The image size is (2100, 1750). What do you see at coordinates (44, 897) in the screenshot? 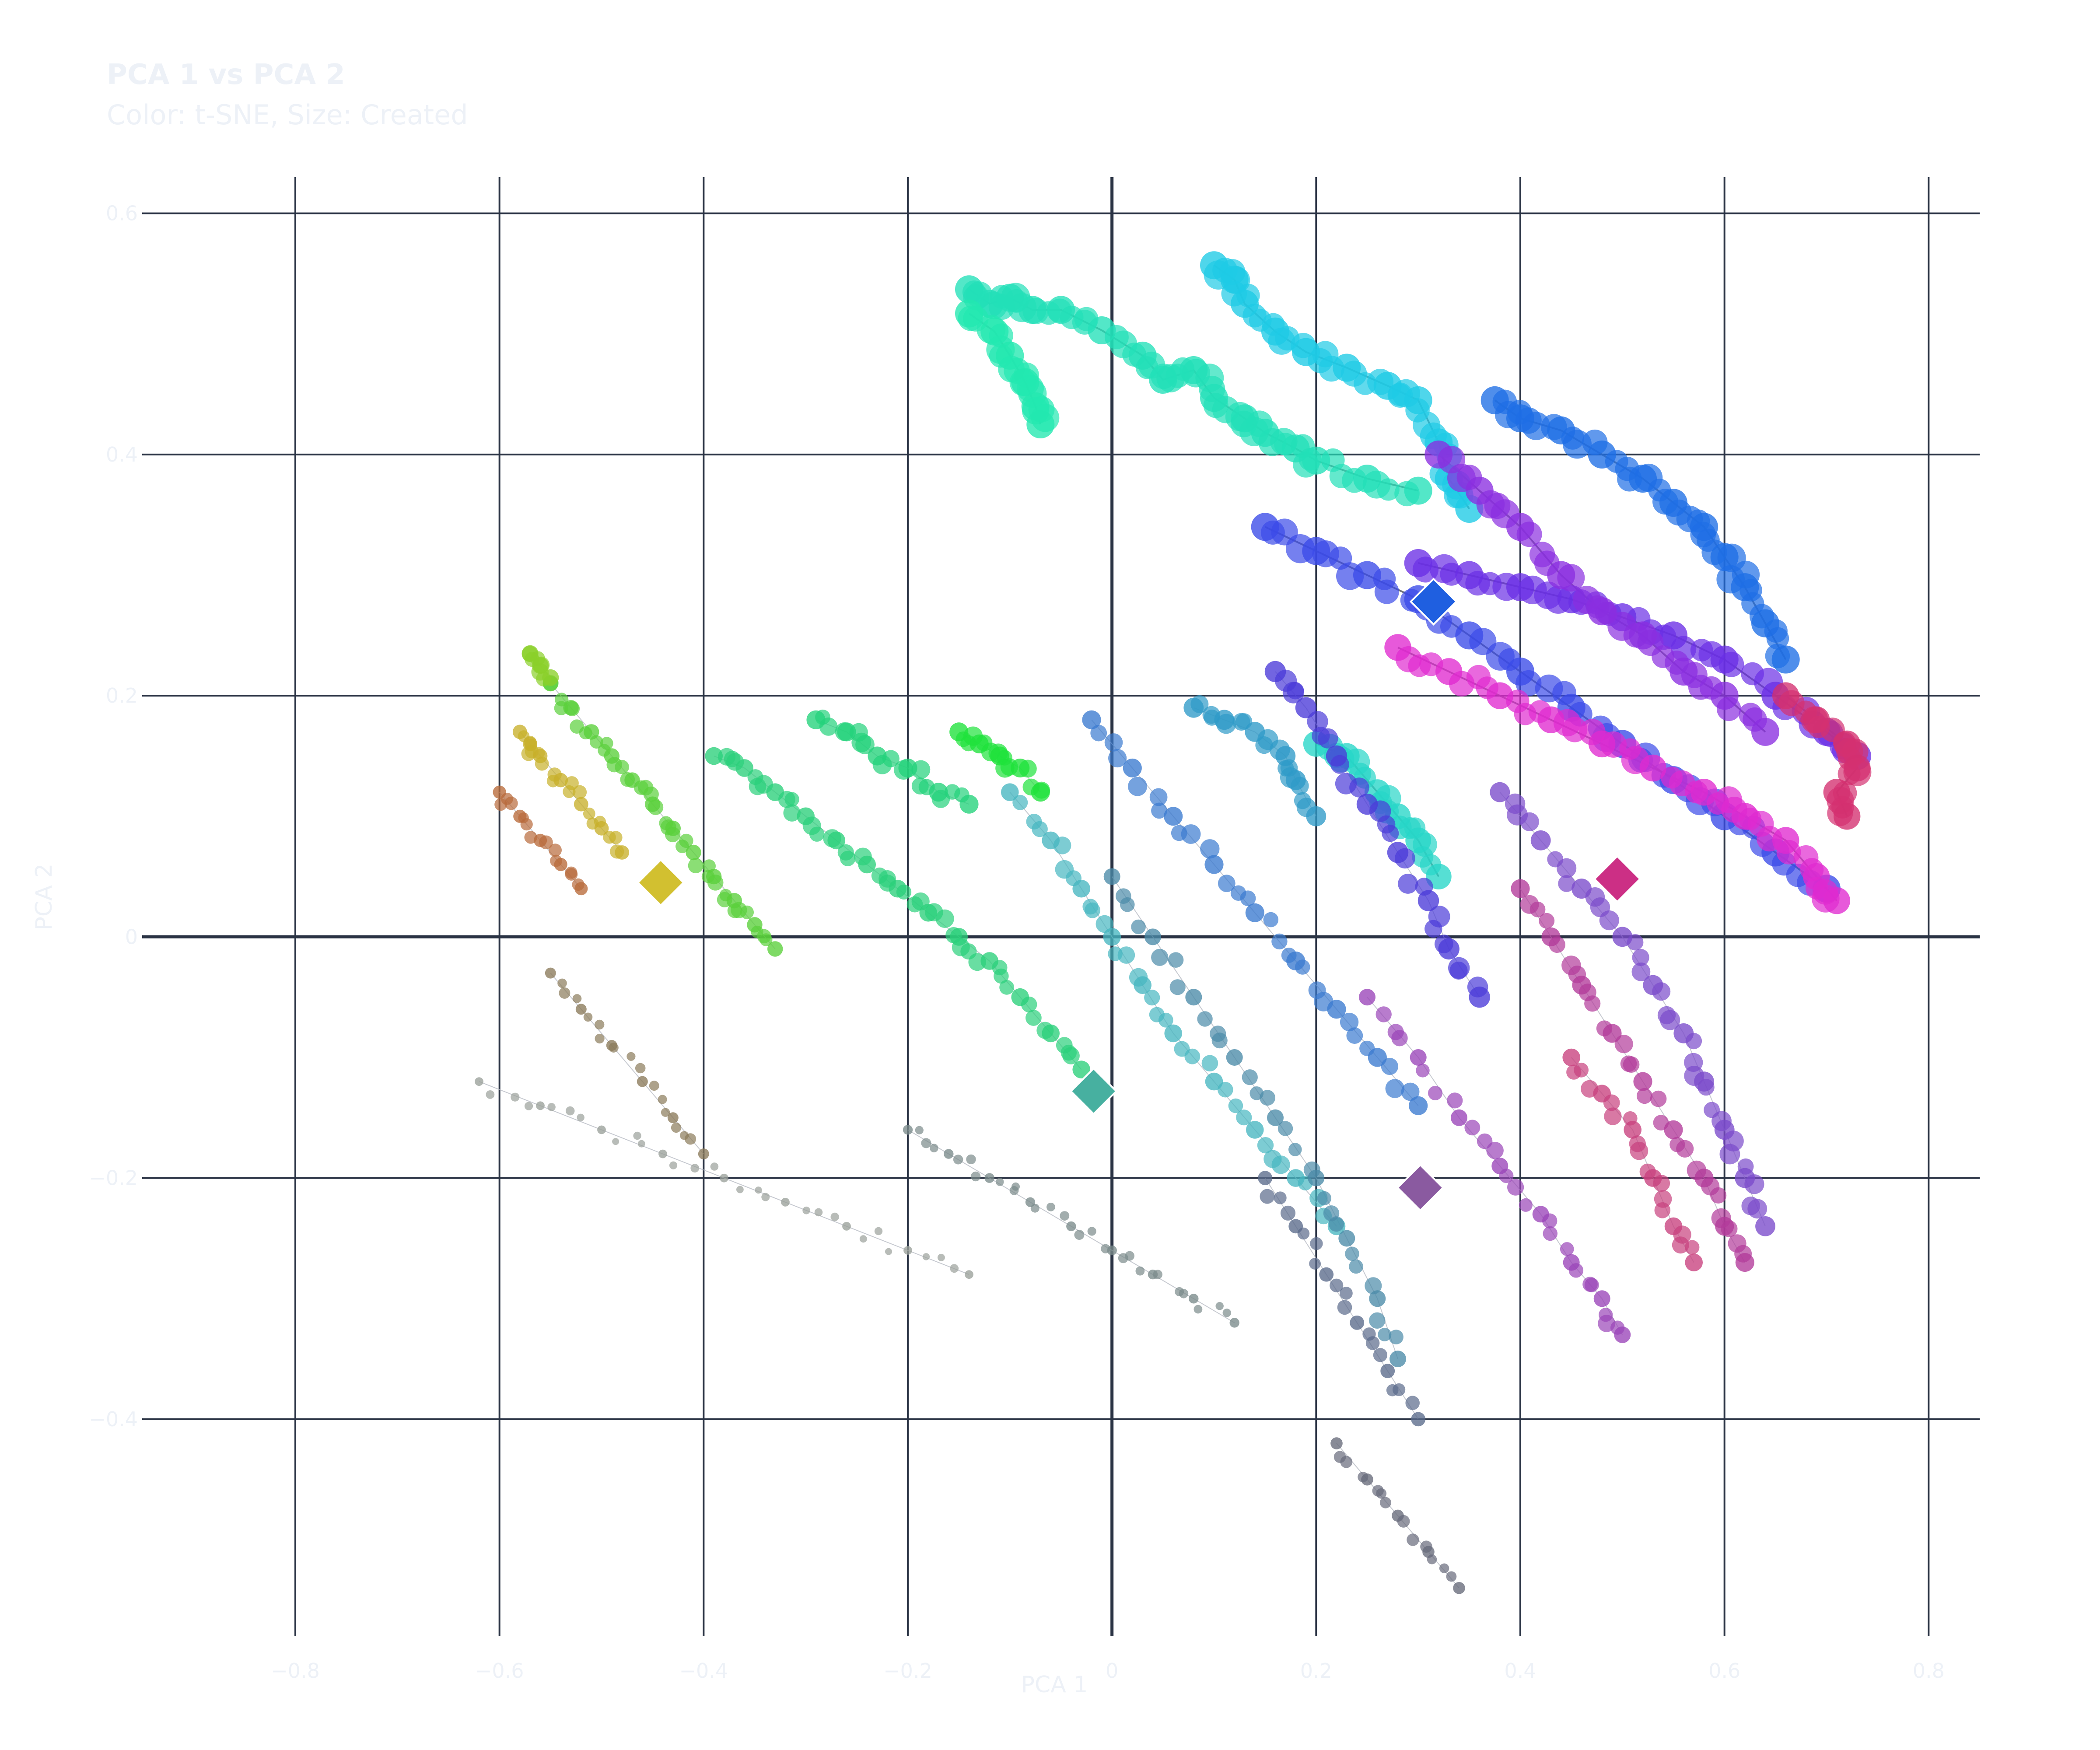
I see `y-axis-label: PCA 2` at bounding box center [44, 897].